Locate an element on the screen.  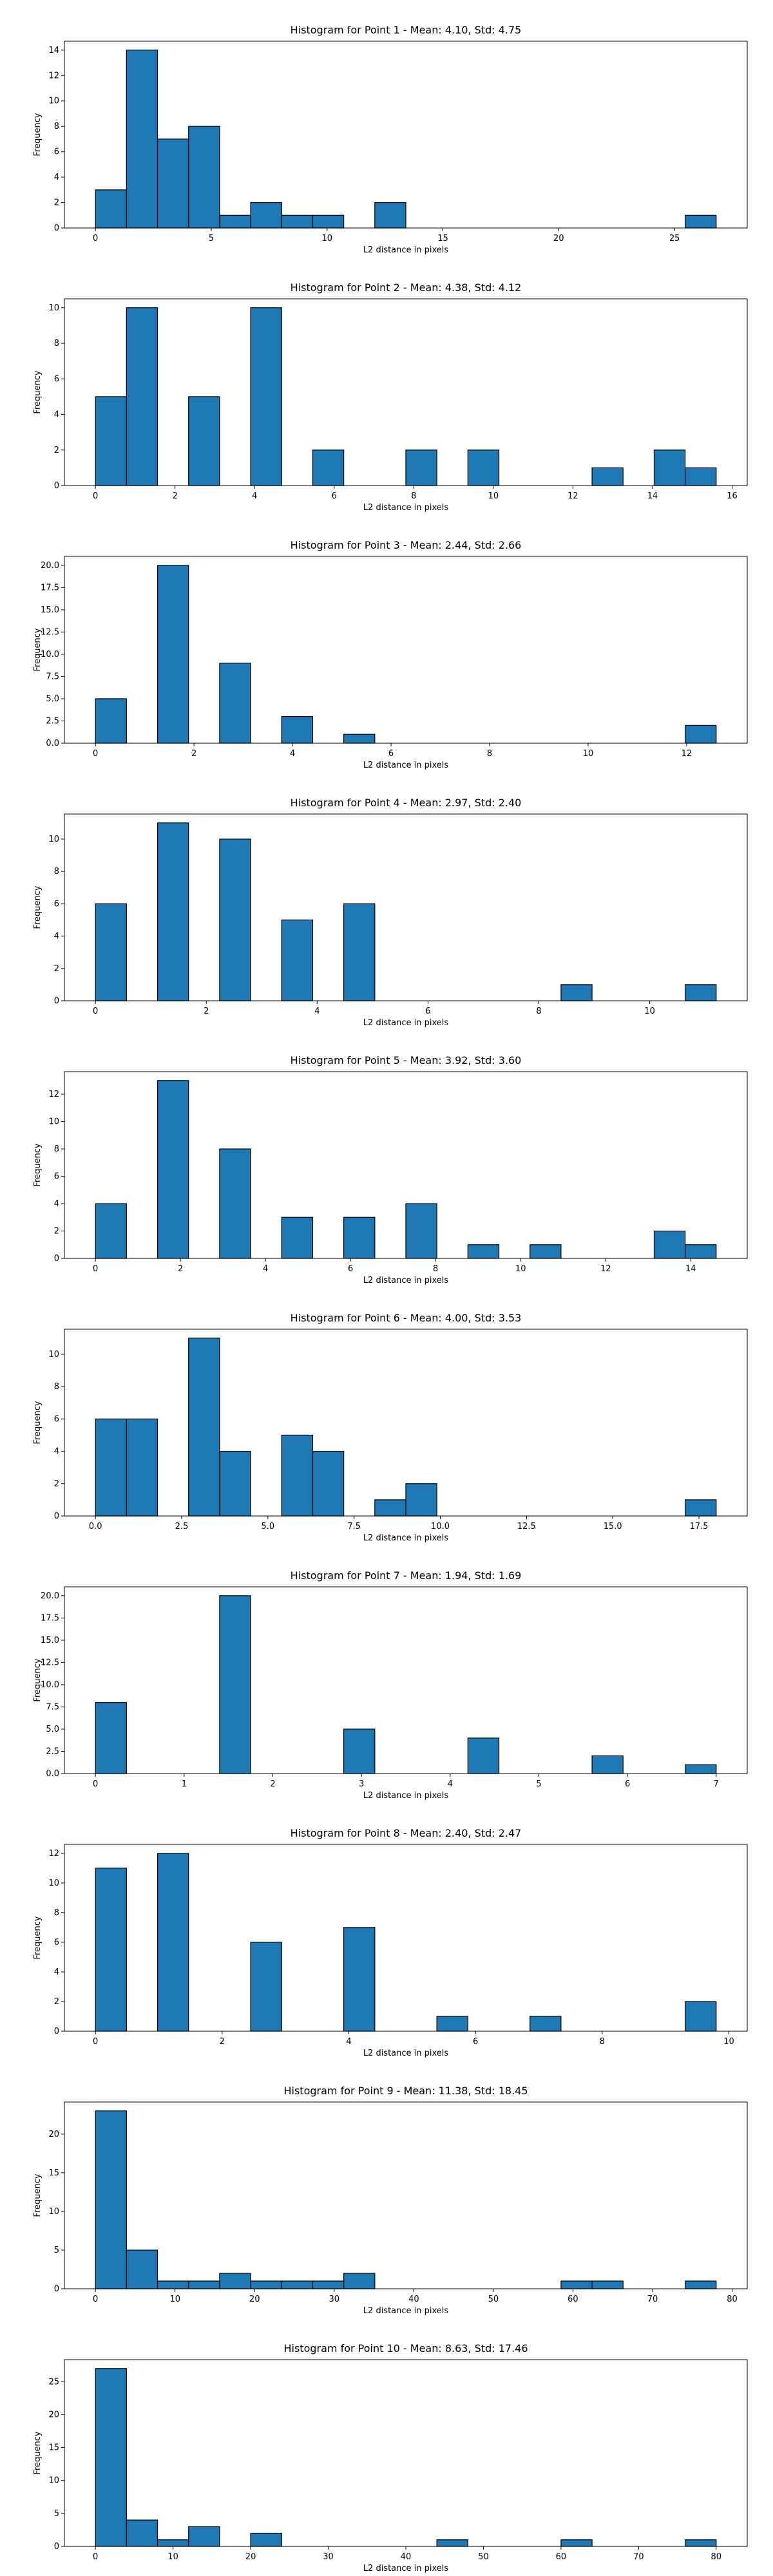
x-tick-label: 2.5 is located at coordinates (182, 1527).